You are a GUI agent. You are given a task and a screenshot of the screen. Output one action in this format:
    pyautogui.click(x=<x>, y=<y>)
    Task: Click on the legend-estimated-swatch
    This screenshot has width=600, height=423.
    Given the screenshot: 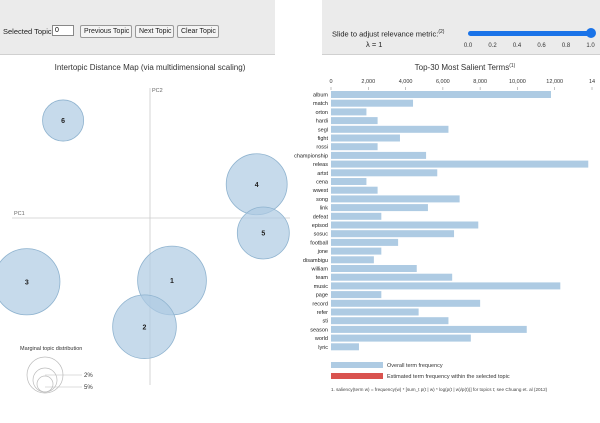 What is the action you would take?
    pyautogui.click(x=357, y=376)
    